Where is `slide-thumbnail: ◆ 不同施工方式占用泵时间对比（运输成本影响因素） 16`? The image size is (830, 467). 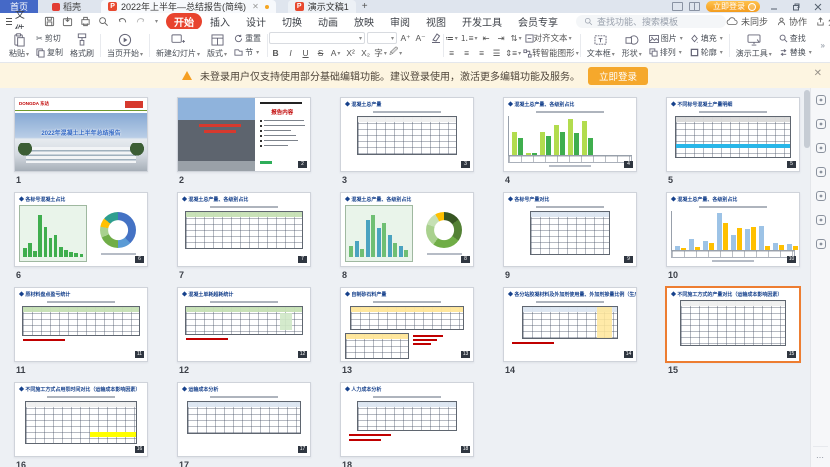 slide-thumbnail: ◆ 不同施工方式占用泵时间对比（运输成本影响因素） 16 is located at coordinates (81, 419).